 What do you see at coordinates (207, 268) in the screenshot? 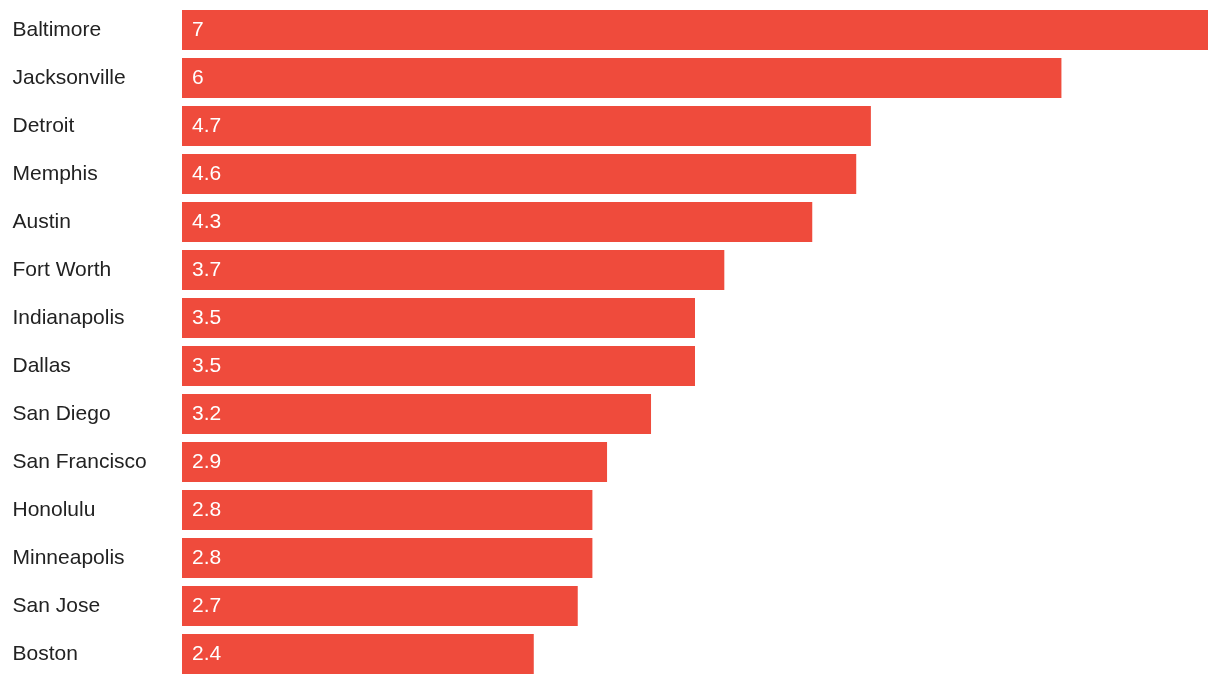
I see `data-label: 3.7` at bounding box center [207, 268].